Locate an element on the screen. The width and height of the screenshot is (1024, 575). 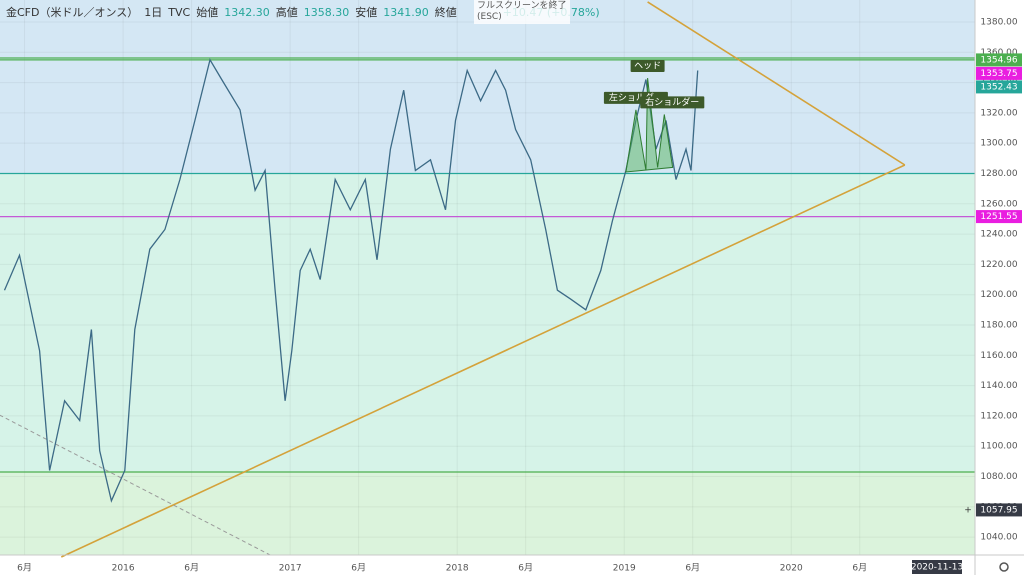
title: 金CFD（米ドル／オンス） is located at coordinates (72, 12).